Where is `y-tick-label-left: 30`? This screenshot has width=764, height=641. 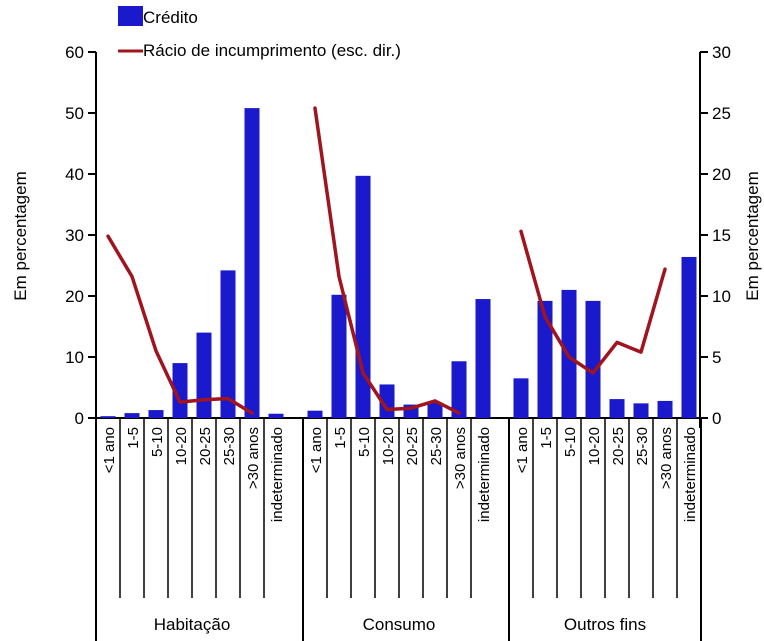 y-tick-label-left: 30 is located at coordinates (74, 235).